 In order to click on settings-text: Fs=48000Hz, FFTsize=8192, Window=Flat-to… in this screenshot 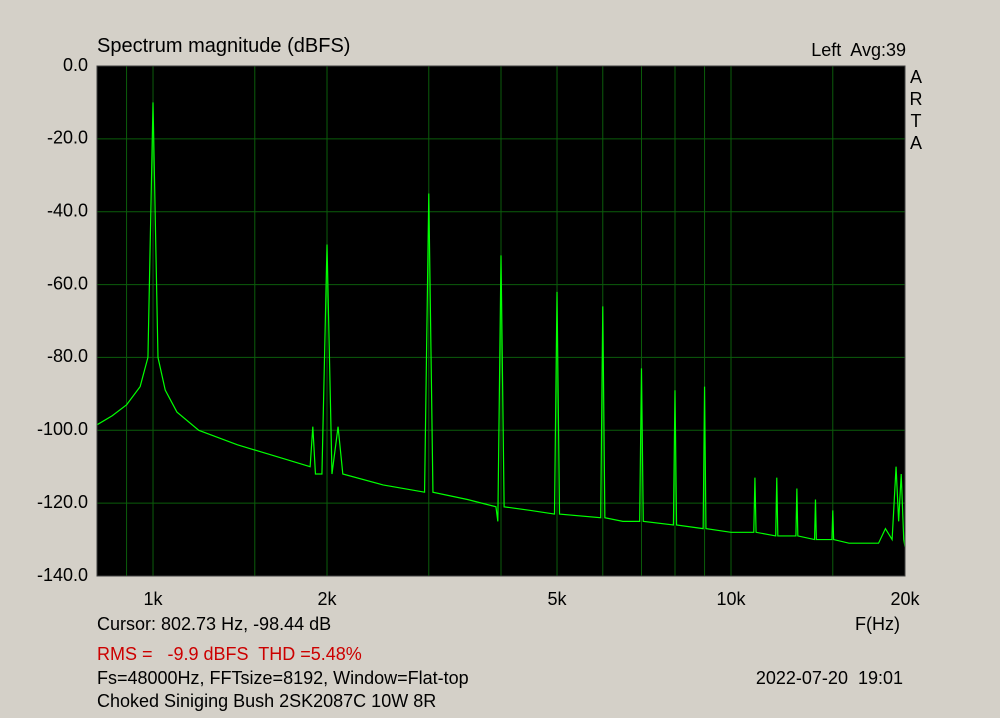, I will do `click(283, 678)`.